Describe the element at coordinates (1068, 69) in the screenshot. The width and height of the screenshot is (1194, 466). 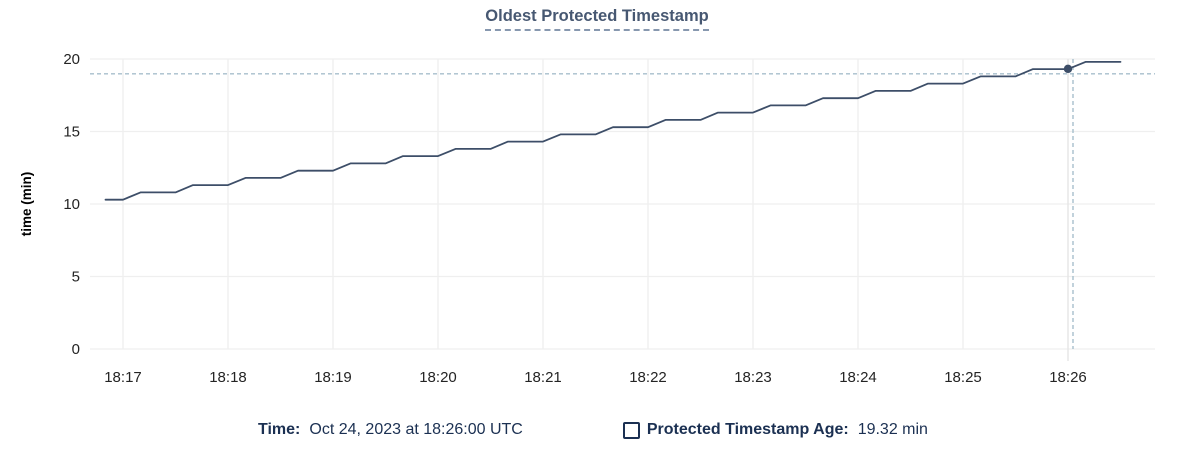
I see `hover-dot` at that location.